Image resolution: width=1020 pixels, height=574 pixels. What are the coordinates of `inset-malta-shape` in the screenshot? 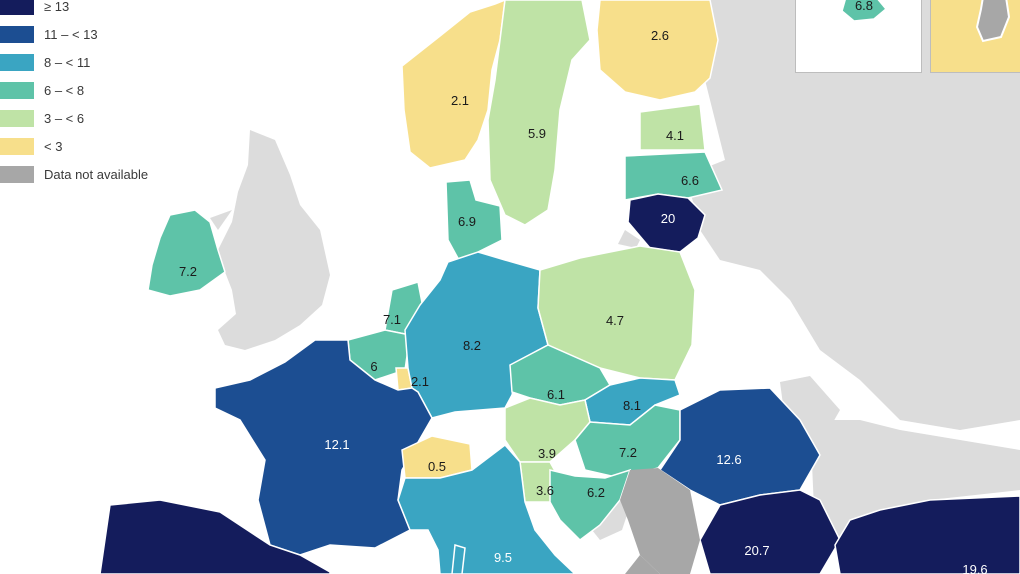 It's located at (864, 11).